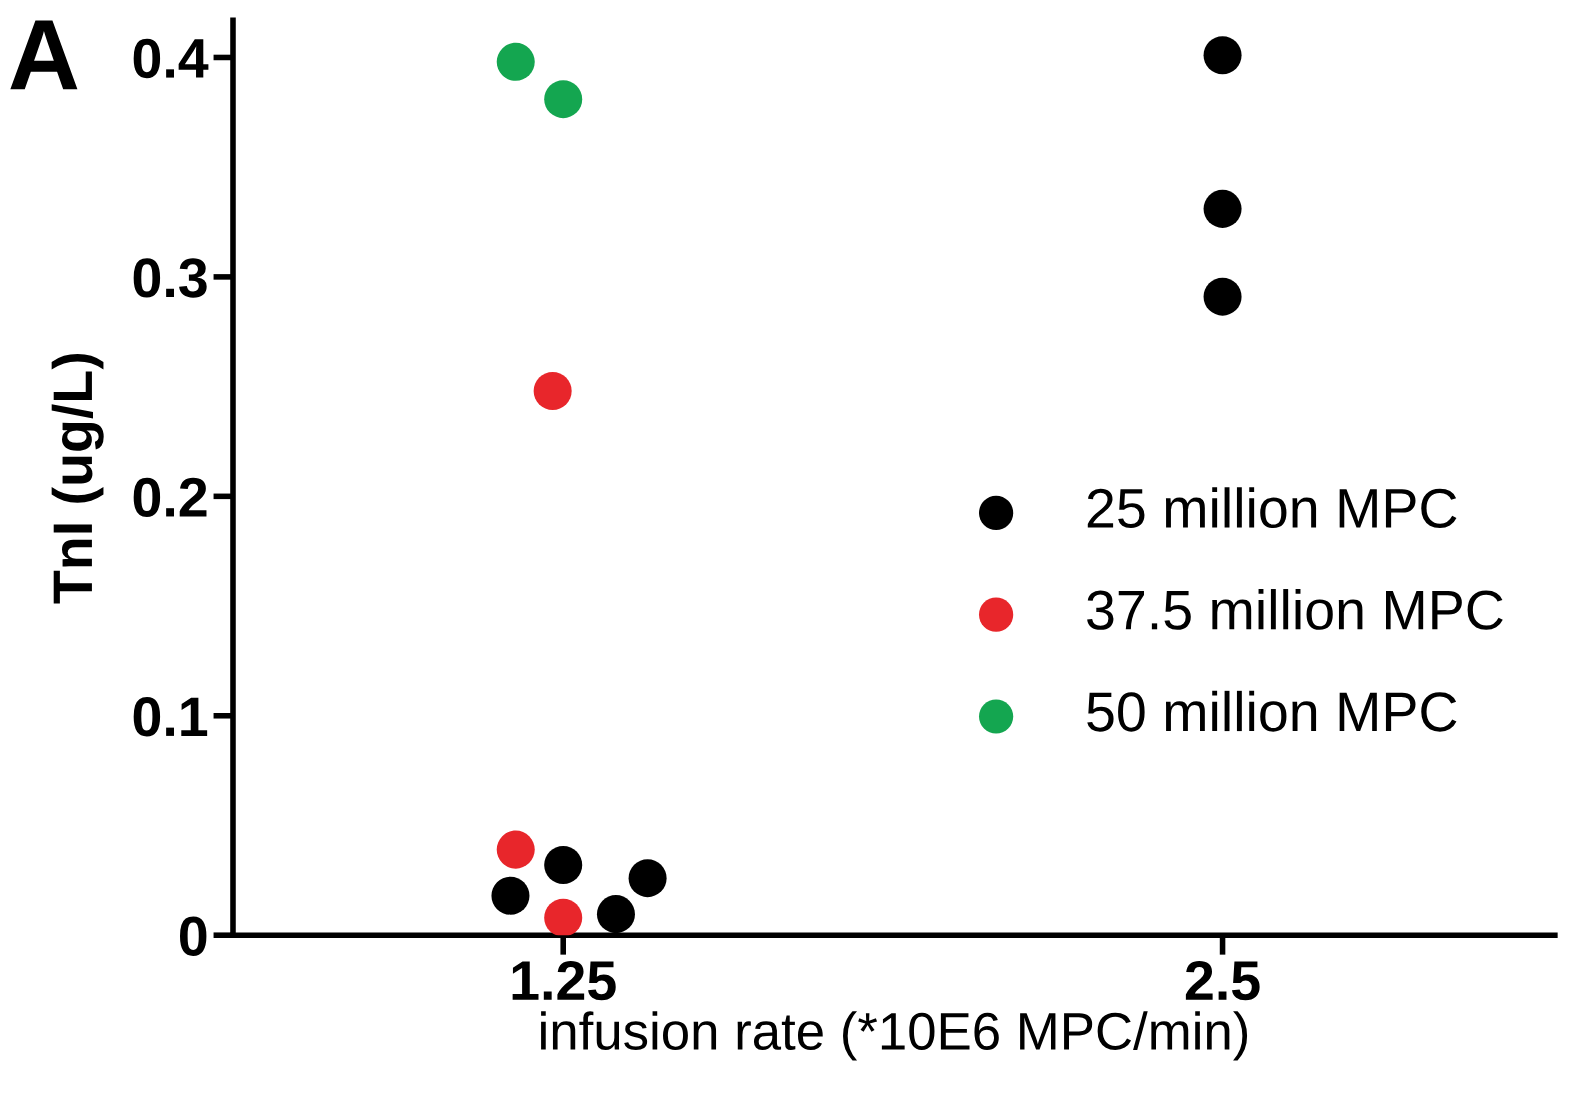  I want to click on text: A, so click(44, 55).